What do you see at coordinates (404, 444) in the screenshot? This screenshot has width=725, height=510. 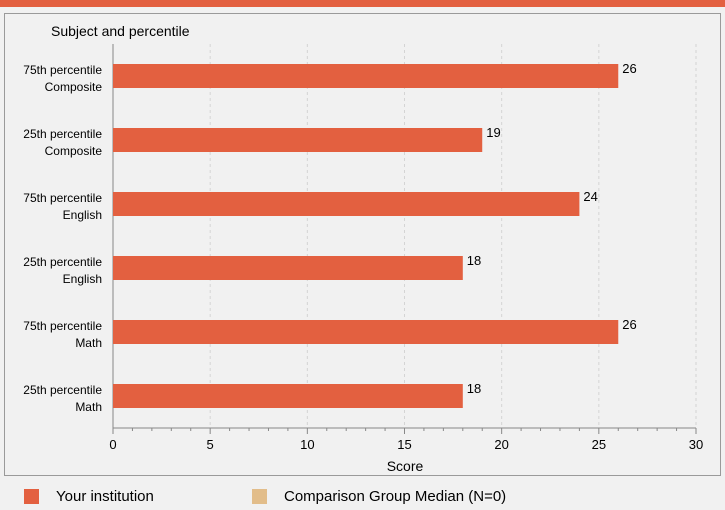 I see `x-tick-label: 15` at bounding box center [404, 444].